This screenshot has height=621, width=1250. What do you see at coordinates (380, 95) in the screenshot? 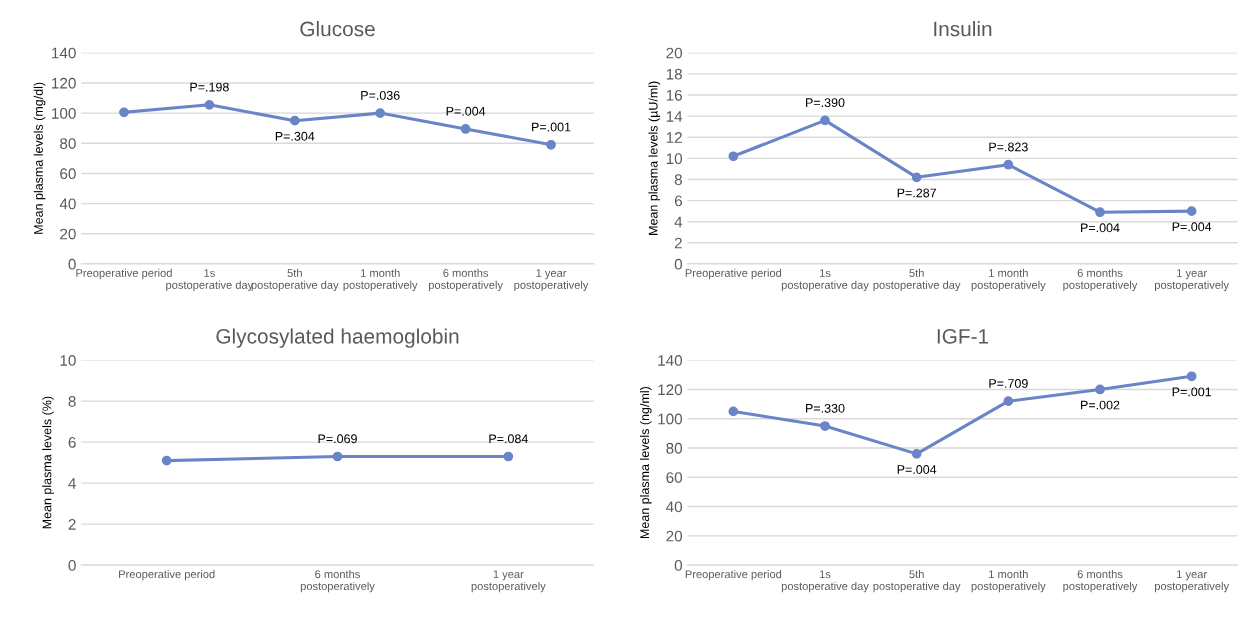
I see `annotation: P=.036` at bounding box center [380, 95].